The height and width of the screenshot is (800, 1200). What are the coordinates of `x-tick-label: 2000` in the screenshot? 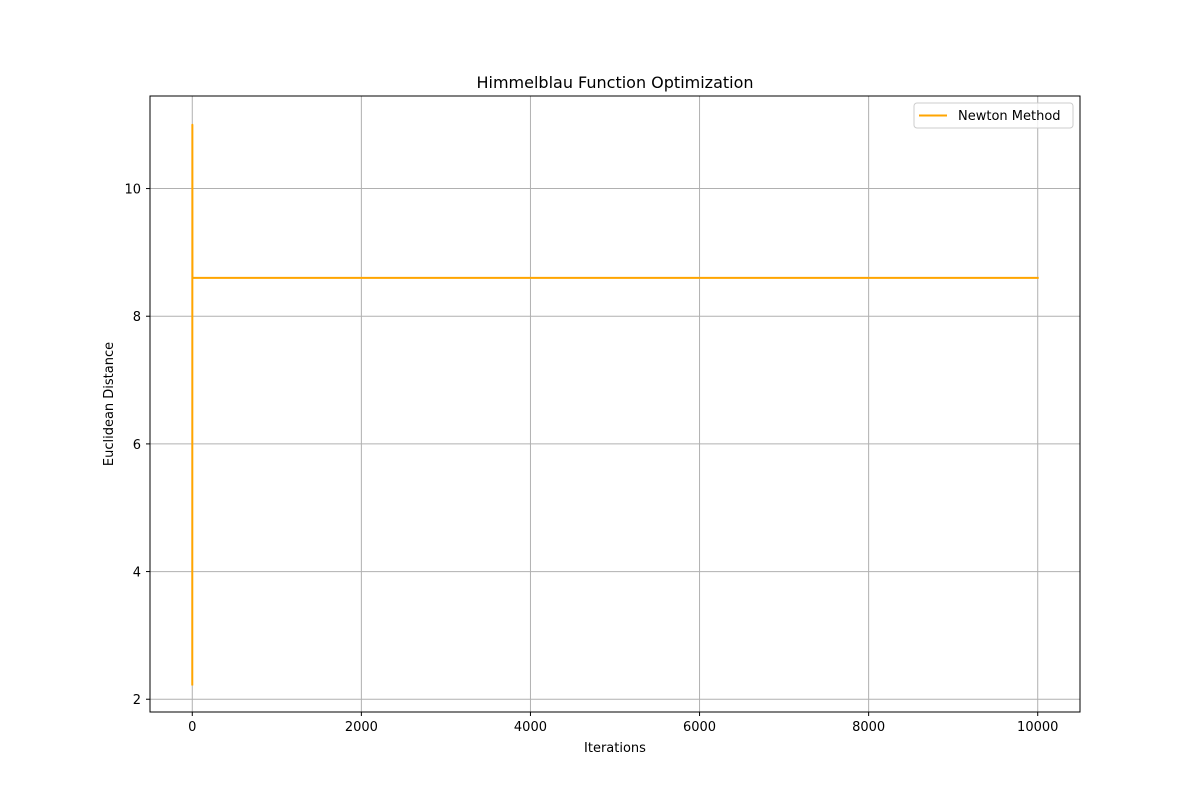 It's located at (361, 727).